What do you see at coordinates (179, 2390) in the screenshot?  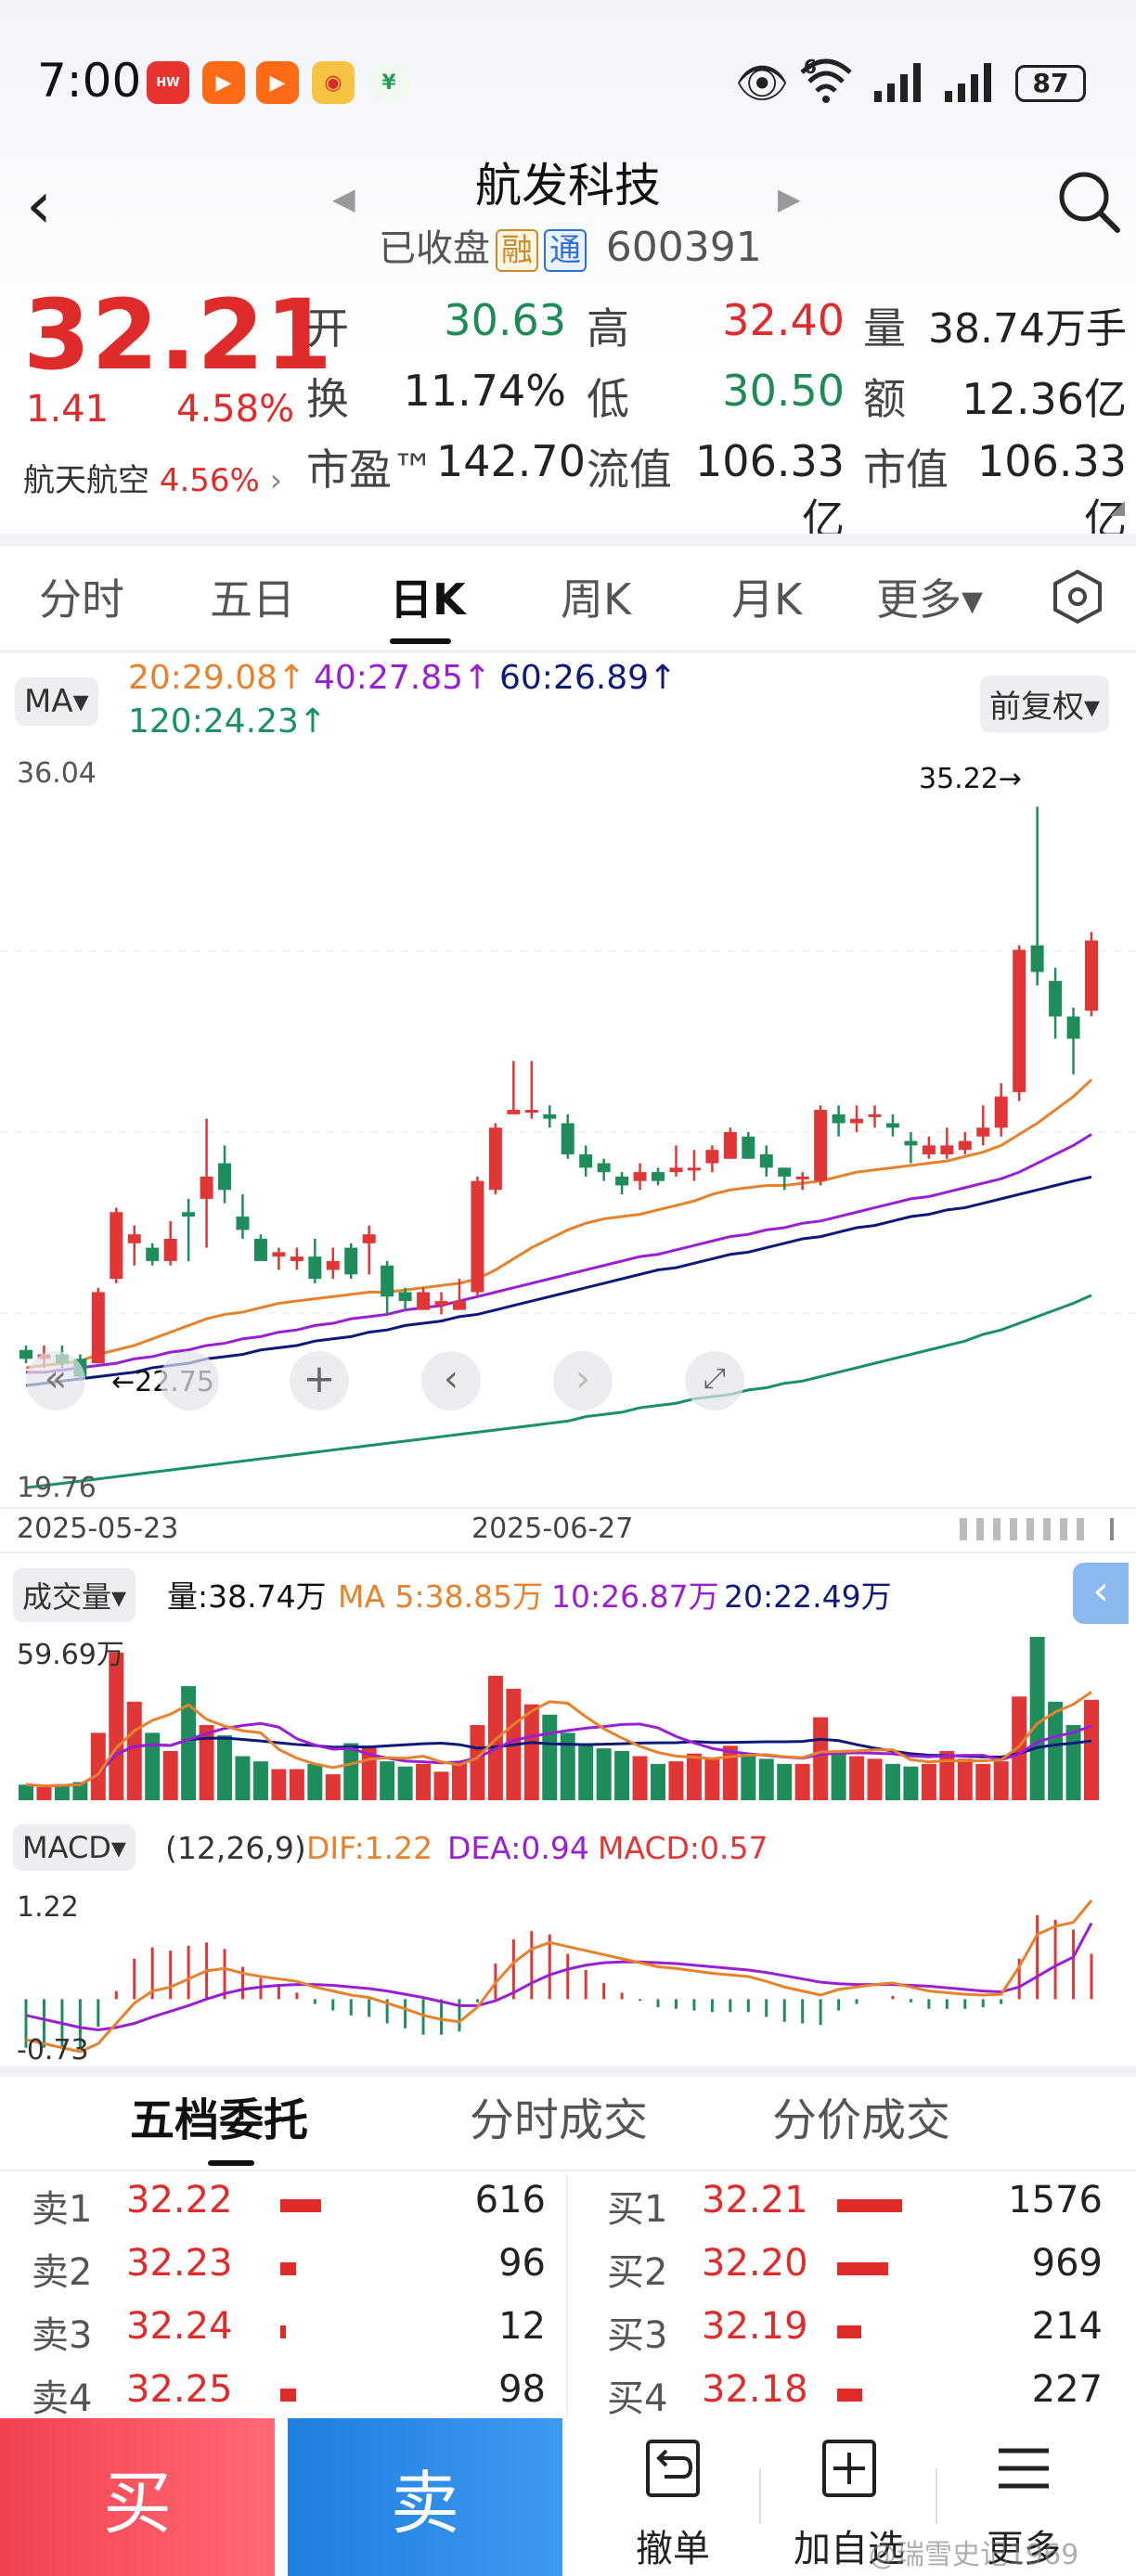 I see `sell-order-price: 32.25` at bounding box center [179, 2390].